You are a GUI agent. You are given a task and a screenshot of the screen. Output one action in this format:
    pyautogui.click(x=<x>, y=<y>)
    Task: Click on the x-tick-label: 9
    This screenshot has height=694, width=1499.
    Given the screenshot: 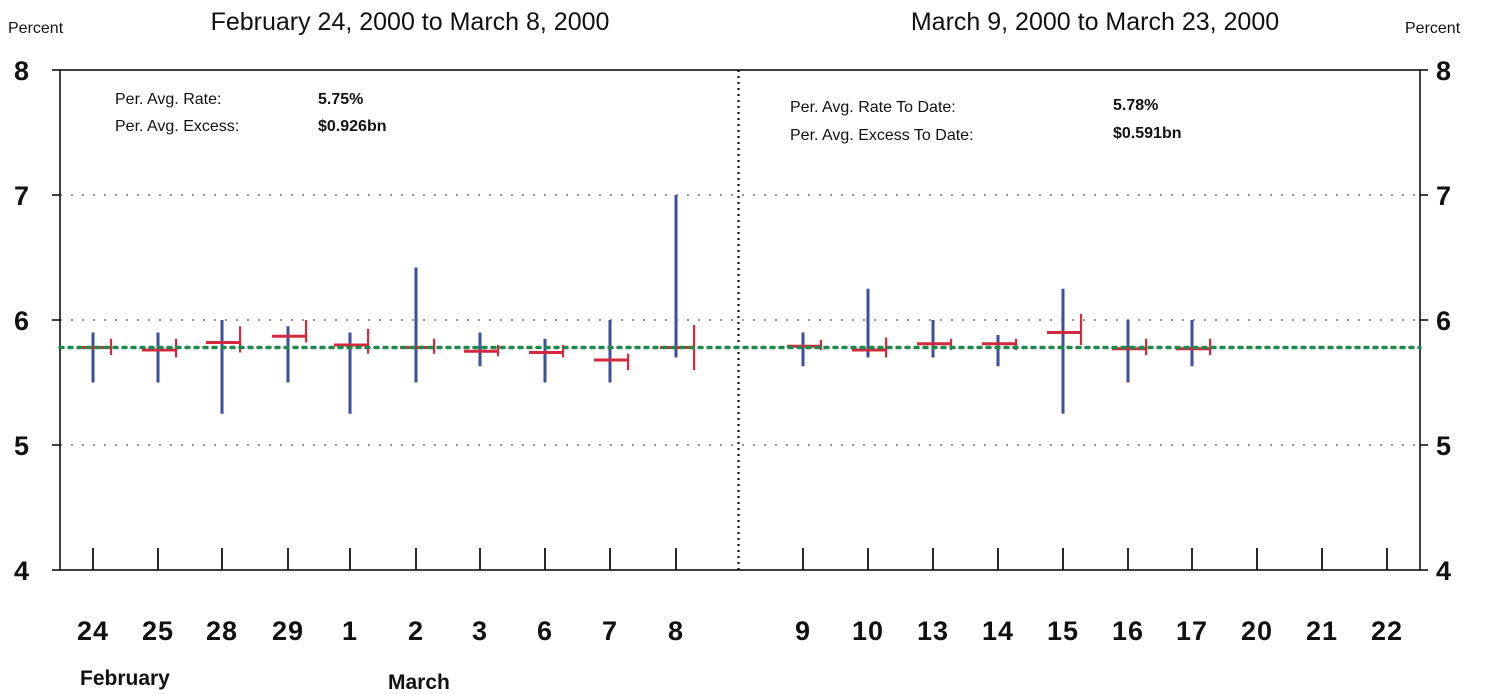 What is the action you would take?
    pyautogui.click(x=803, y=631)
    